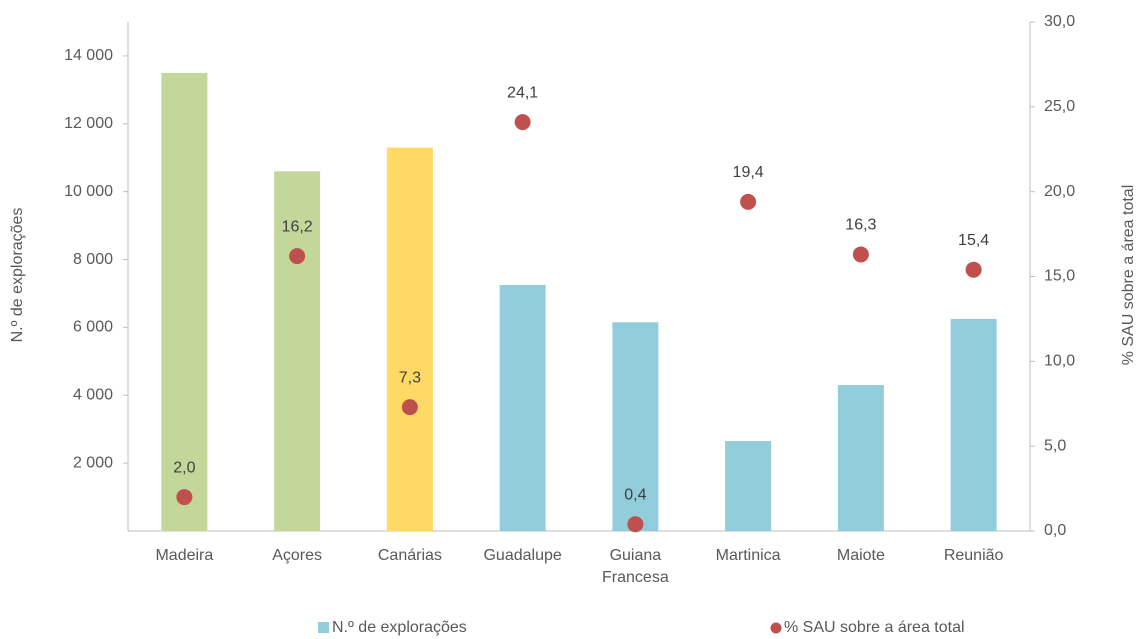  I want to click on data-label: 16,3, so click(860, 225).